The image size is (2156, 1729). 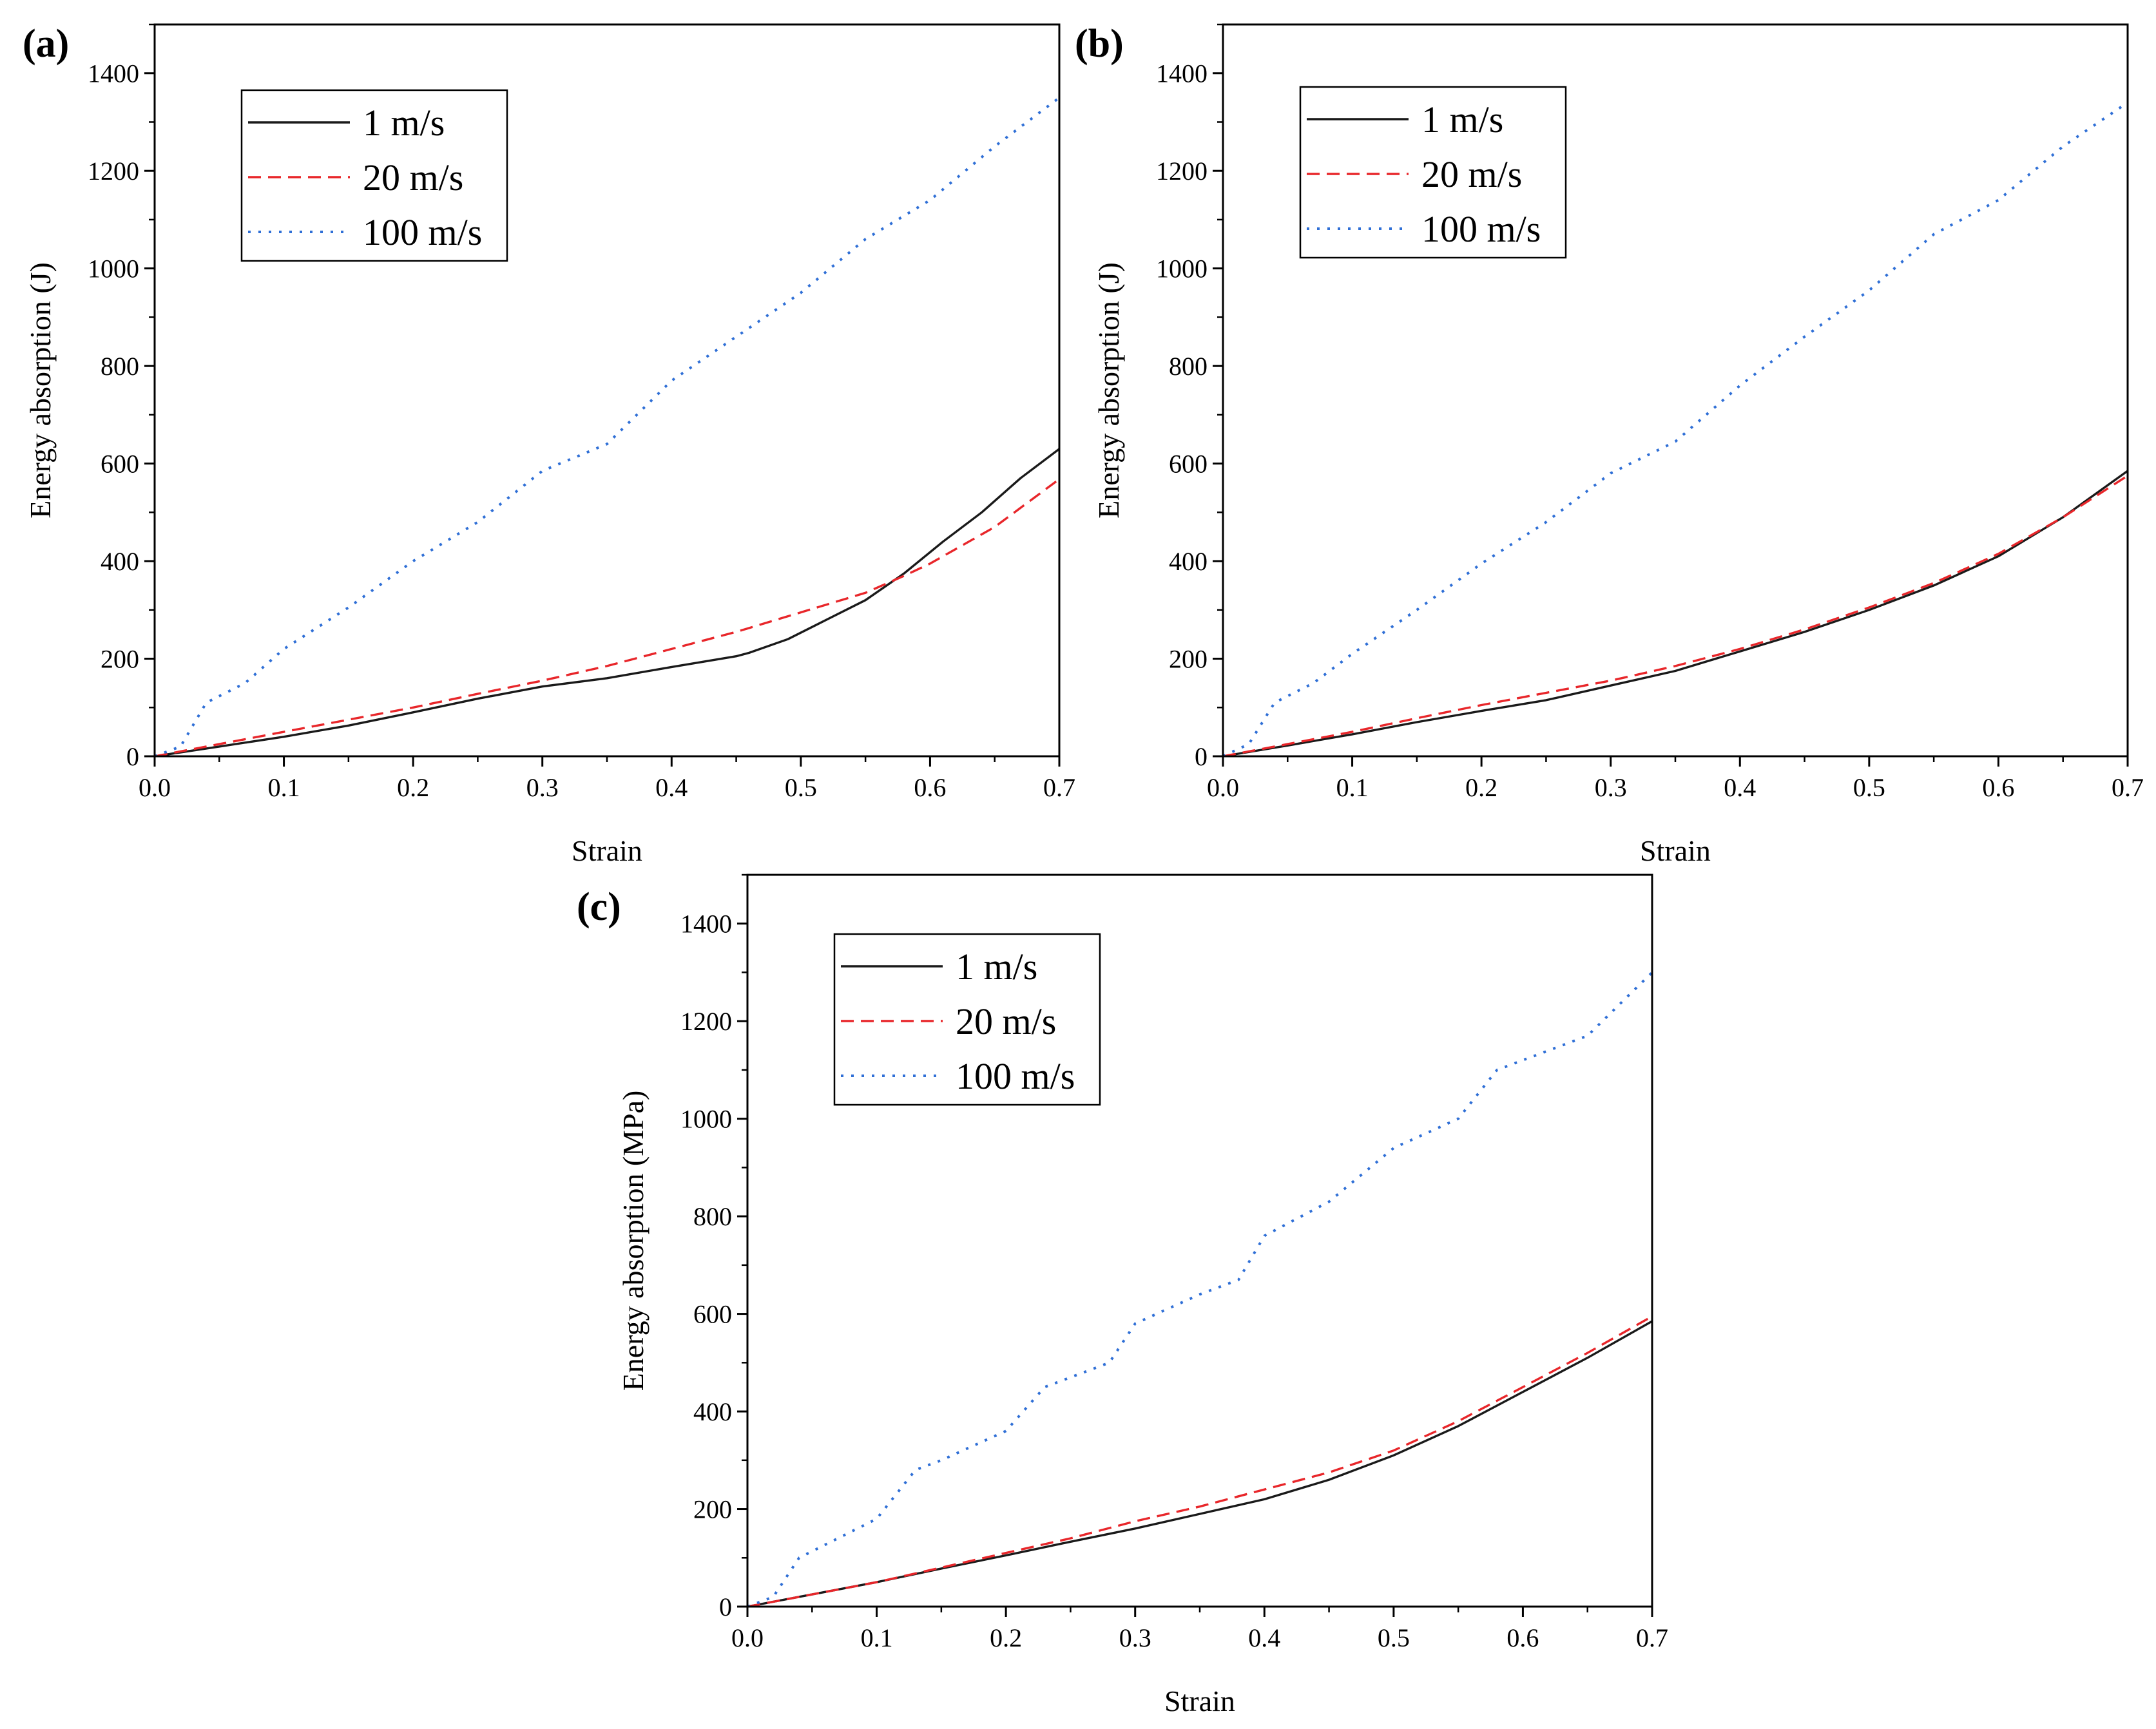 What do you see at coordinates (599, 907) in the screenshot?
I see `panel-label: (c)` at bounding box center [599, 907].